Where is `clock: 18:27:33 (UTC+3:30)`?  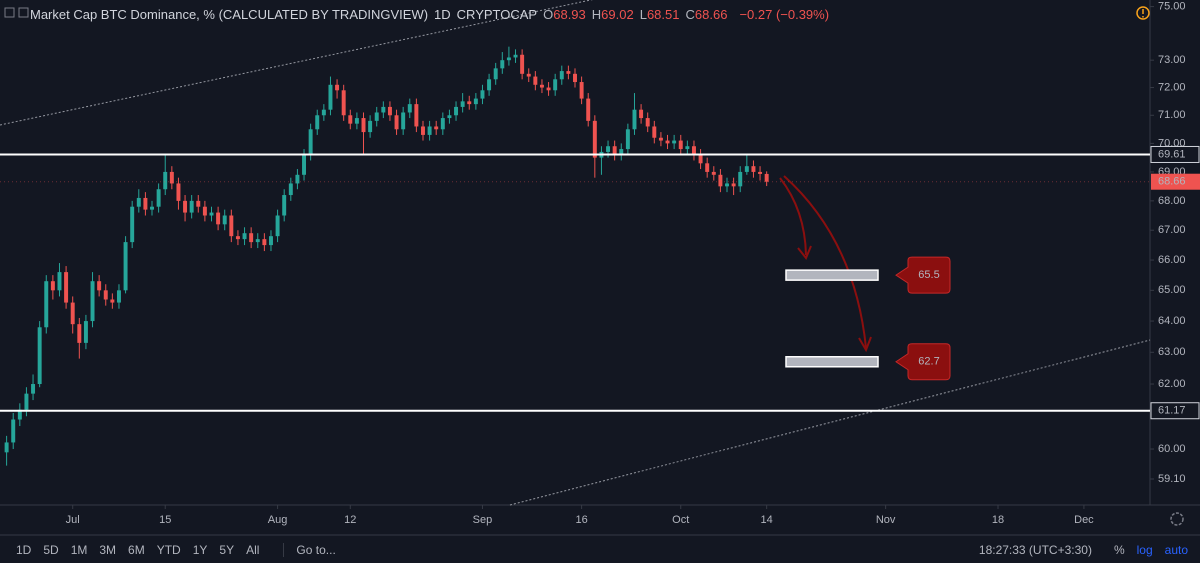 clock: 18:27:33 (UTC+3:30) is located at coordinates (1035, 549).